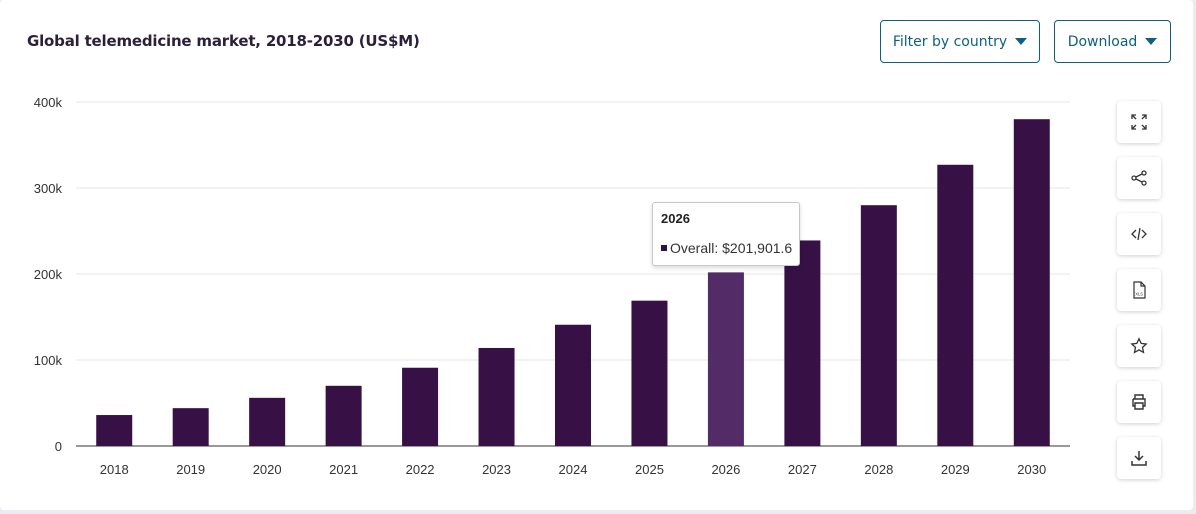  Describe the element at coordinates (878, 469) in the screenshot. I see `x-tick-label: 2028` at that location.